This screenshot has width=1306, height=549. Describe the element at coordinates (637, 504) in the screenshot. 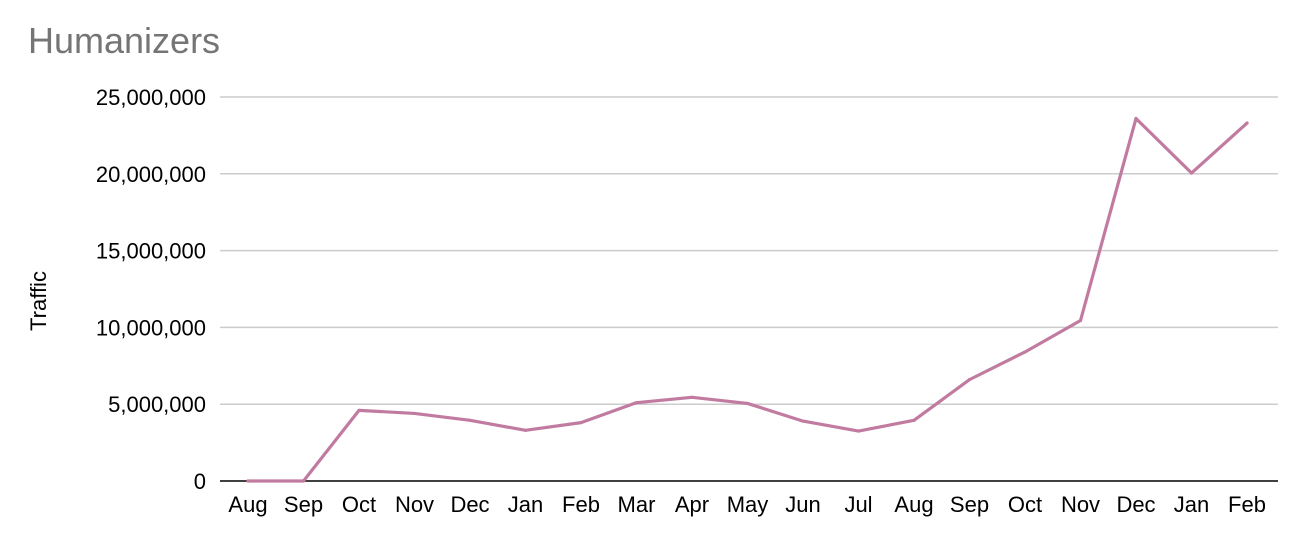

I see `x-tick-label: Mar` at that location.